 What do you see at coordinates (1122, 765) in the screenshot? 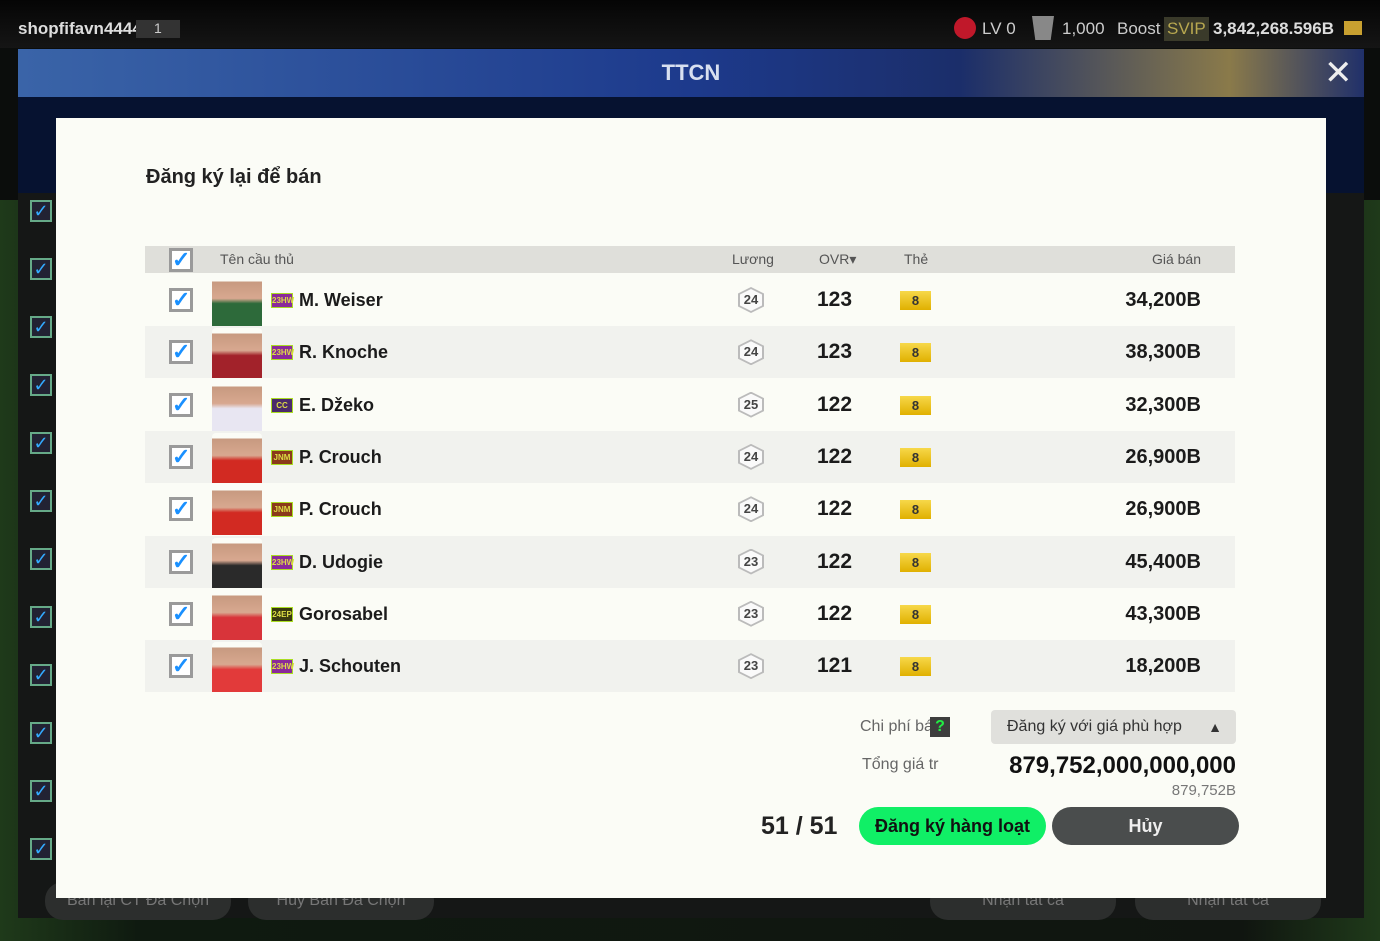
I see `total-value: 879,752,000,000,000` at bounding box center [1122, 765].